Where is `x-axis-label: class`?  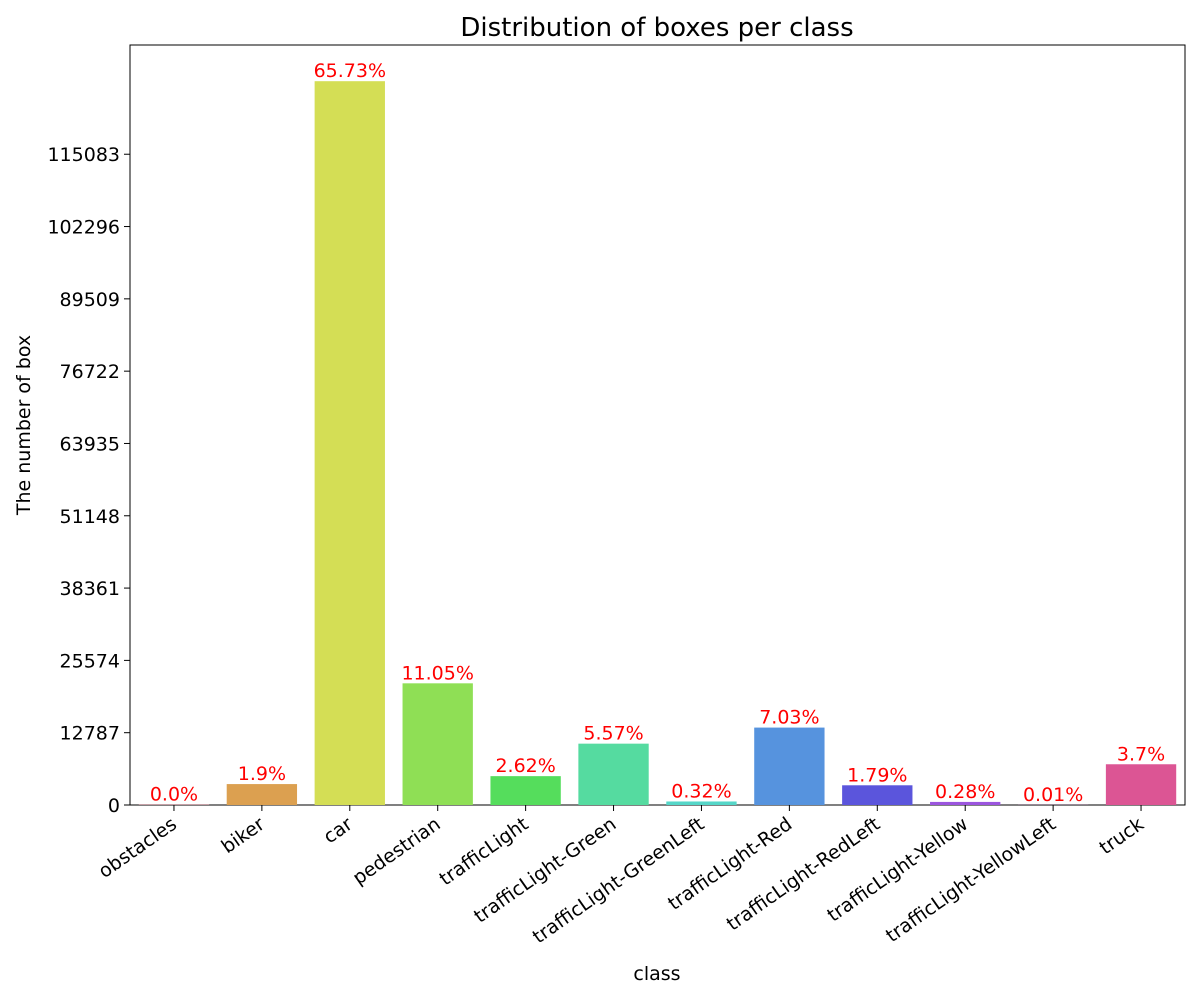
x-axis-label: class is located at coordinates (656, 974).